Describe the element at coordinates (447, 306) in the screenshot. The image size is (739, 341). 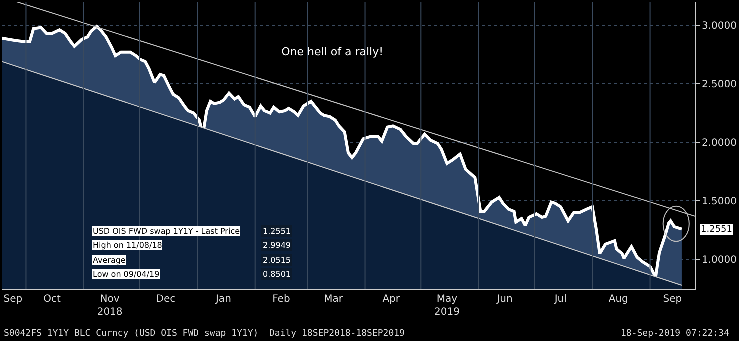
I see `x-tick-label: May 2019` at that location.